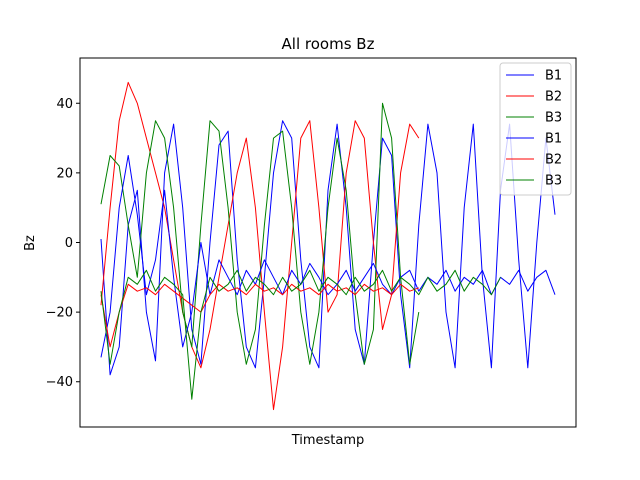 The width and height of the screenshot is (640, 480). I want to click on y-tick-label: 0, so click(69, 243).